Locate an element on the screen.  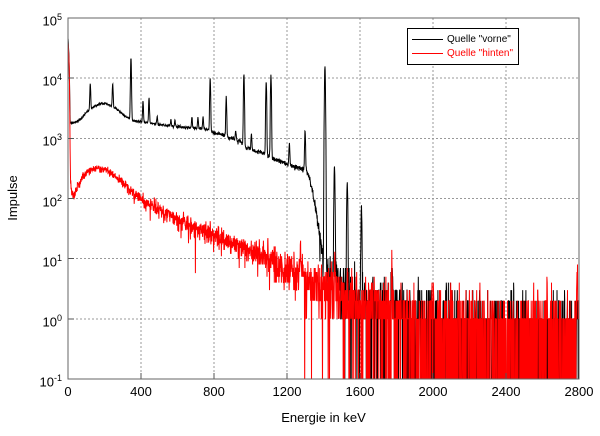
legend-item-0: Quelle "vorne" is located at coordinates (462, 39).